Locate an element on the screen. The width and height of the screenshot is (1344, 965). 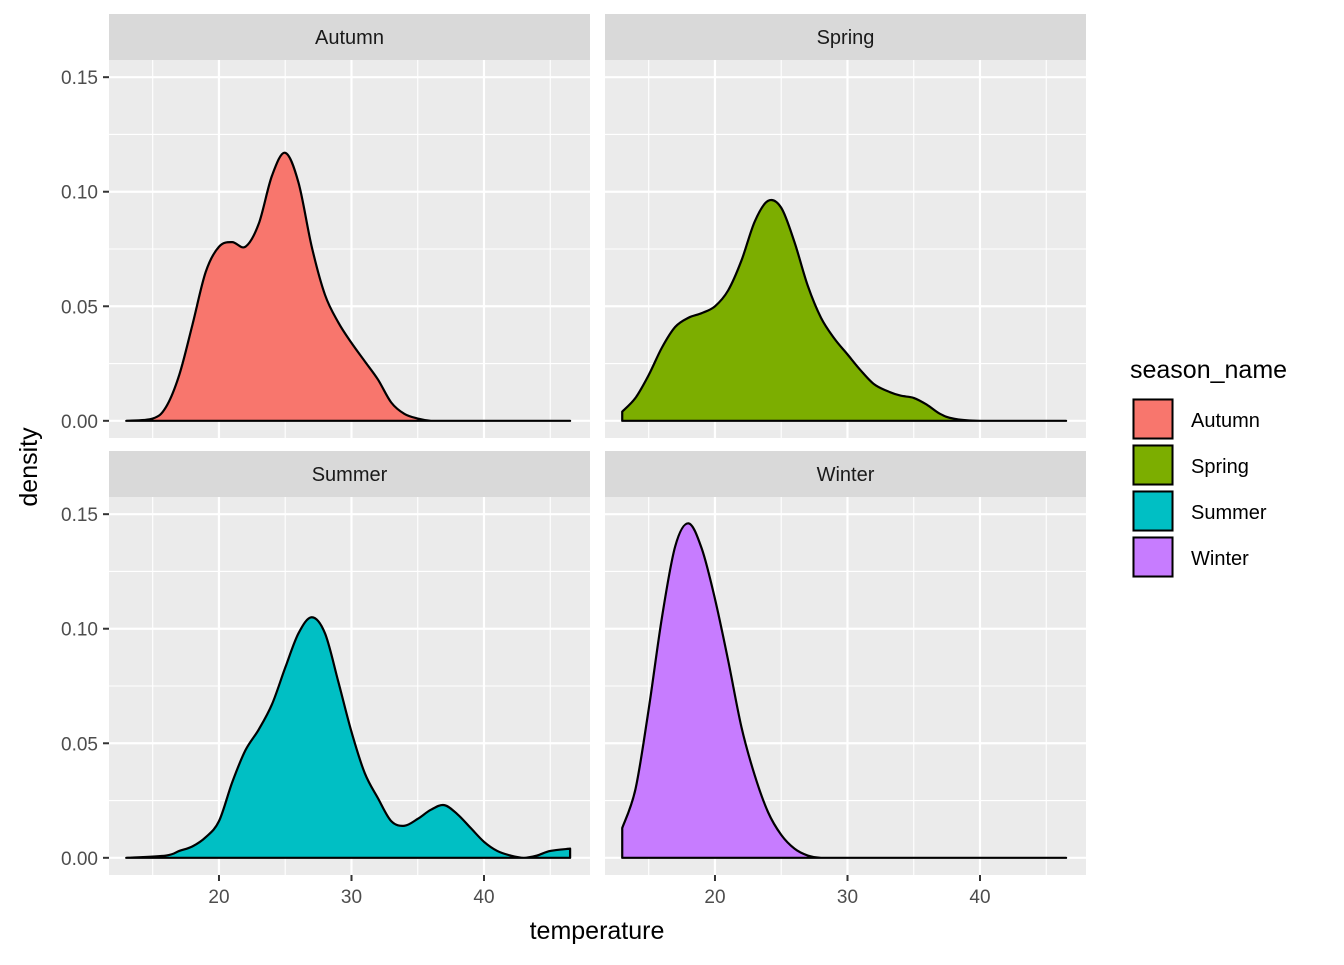
strip-summer is located at coordinates (349, 474).